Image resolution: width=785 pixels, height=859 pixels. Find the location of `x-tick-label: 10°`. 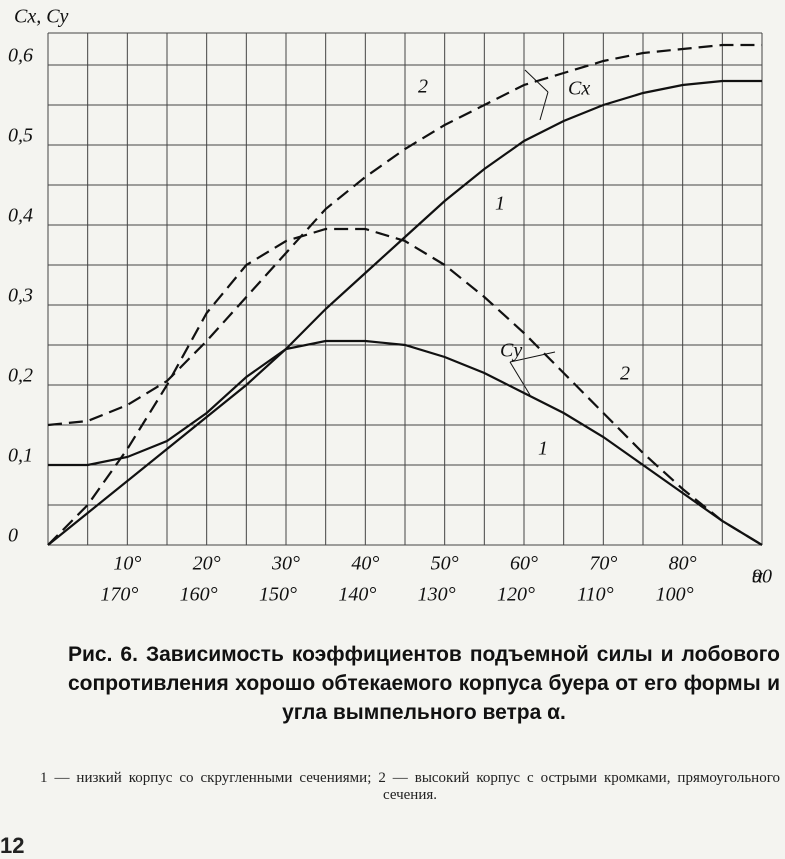

x-tick-label: 10° is located at coordinates (127, 564).